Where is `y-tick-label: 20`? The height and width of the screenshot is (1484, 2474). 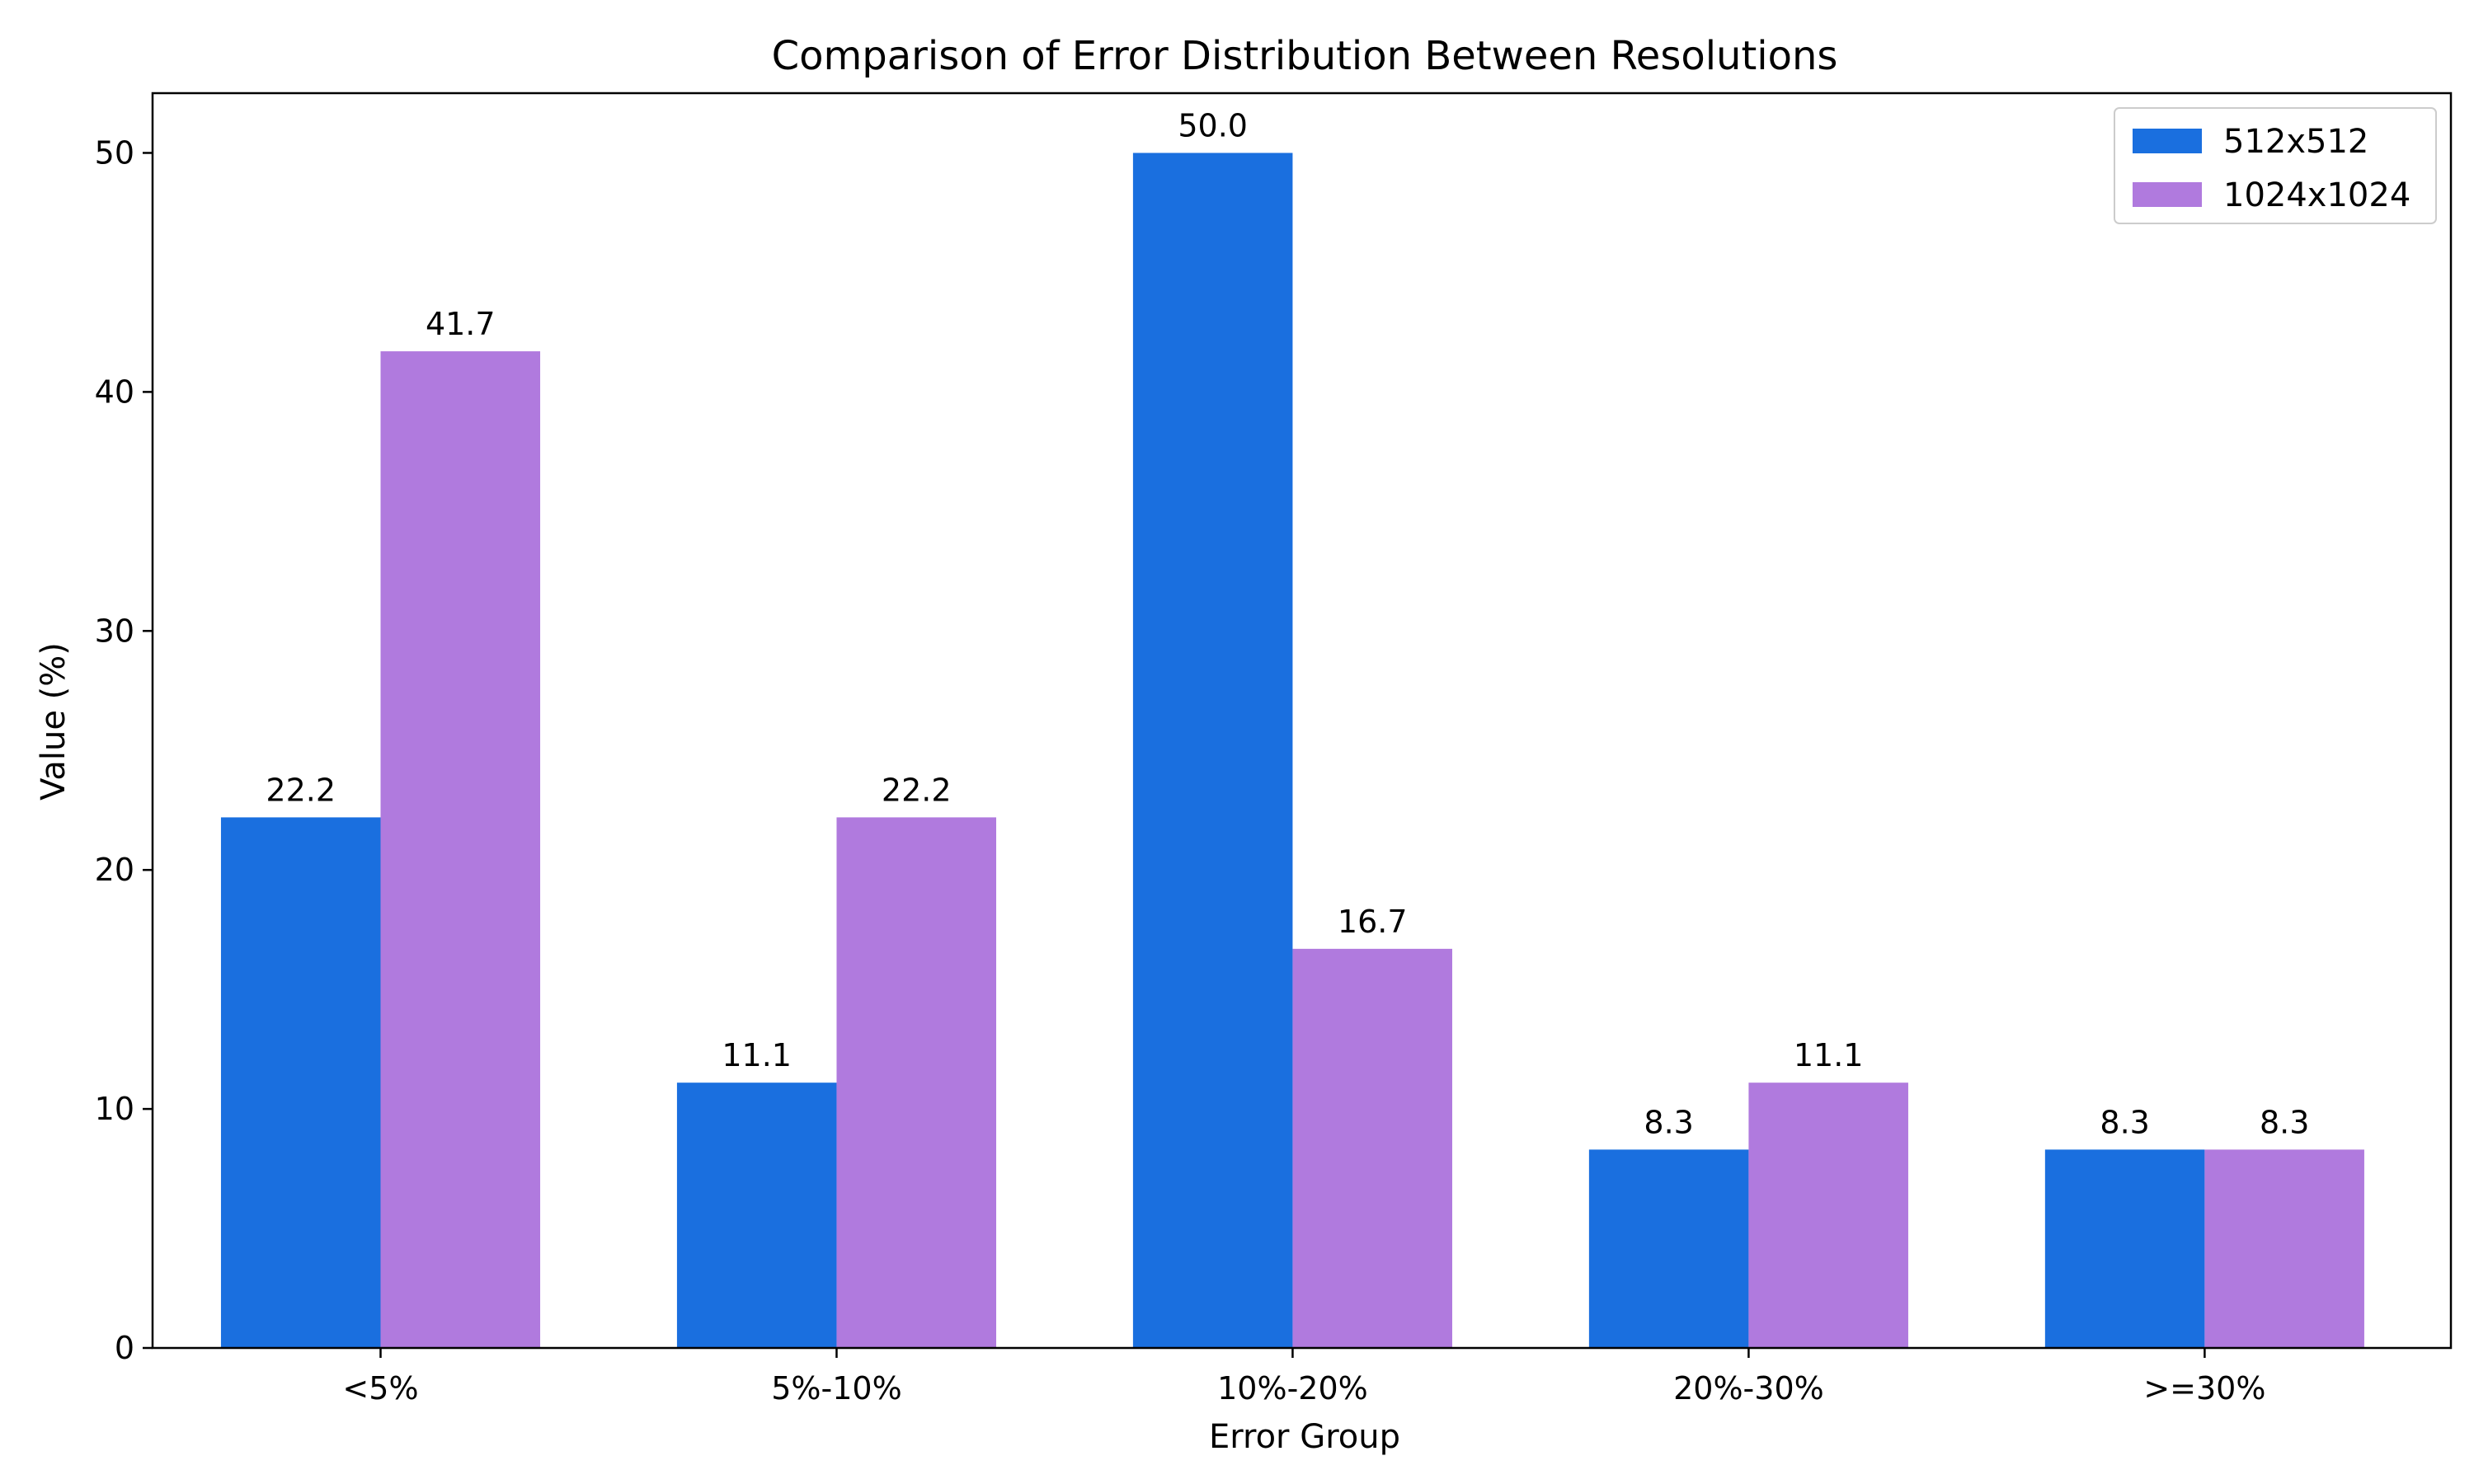 y-tick-label: 20 is located at coordinates (114, 870).